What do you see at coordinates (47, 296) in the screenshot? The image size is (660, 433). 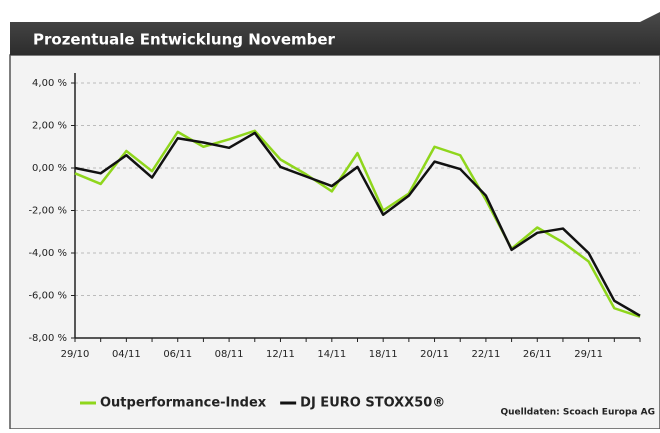 I see `y-tick-label: -6,00 %` at bounding box center [47, 296].